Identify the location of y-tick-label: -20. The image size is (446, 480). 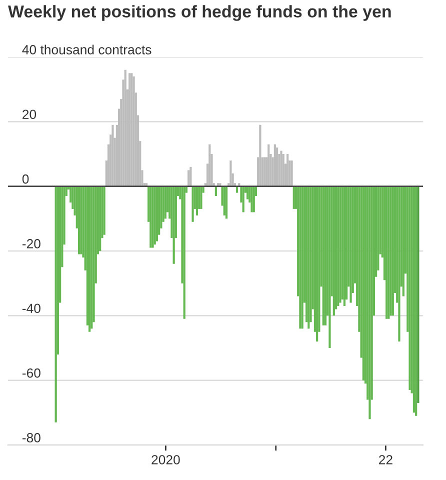
(31, 243).